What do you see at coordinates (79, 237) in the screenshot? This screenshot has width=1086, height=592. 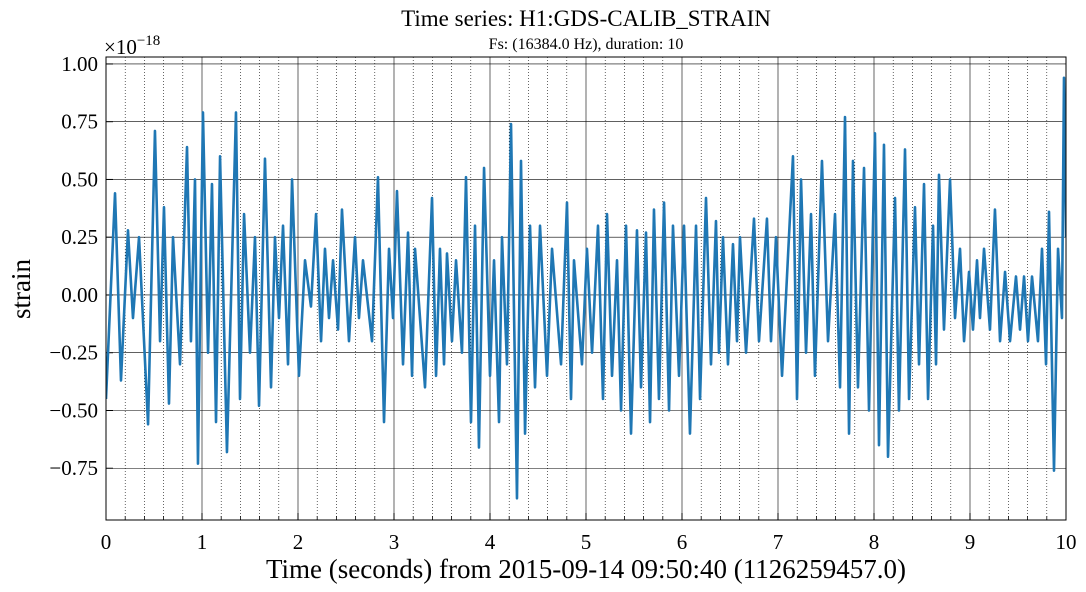 I see `y-tick-label: 0.25` at bounding box center [79, 237].